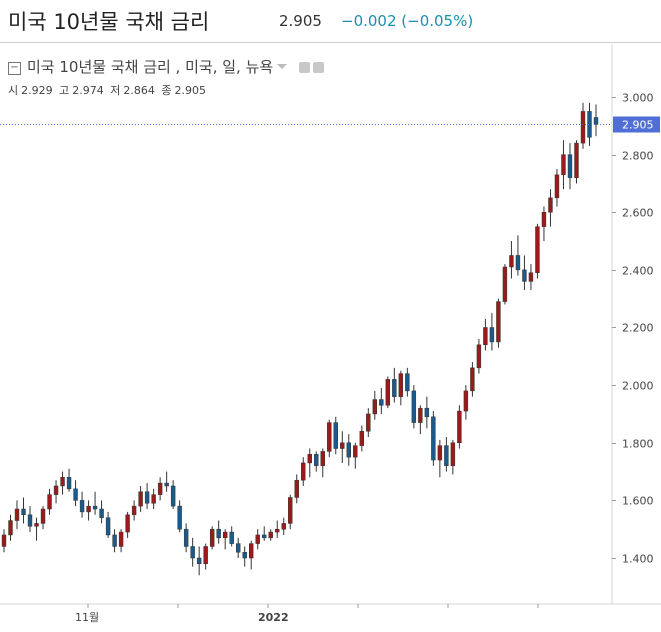  I want to click on y-tick-label: 2.400, so click(638, 271).